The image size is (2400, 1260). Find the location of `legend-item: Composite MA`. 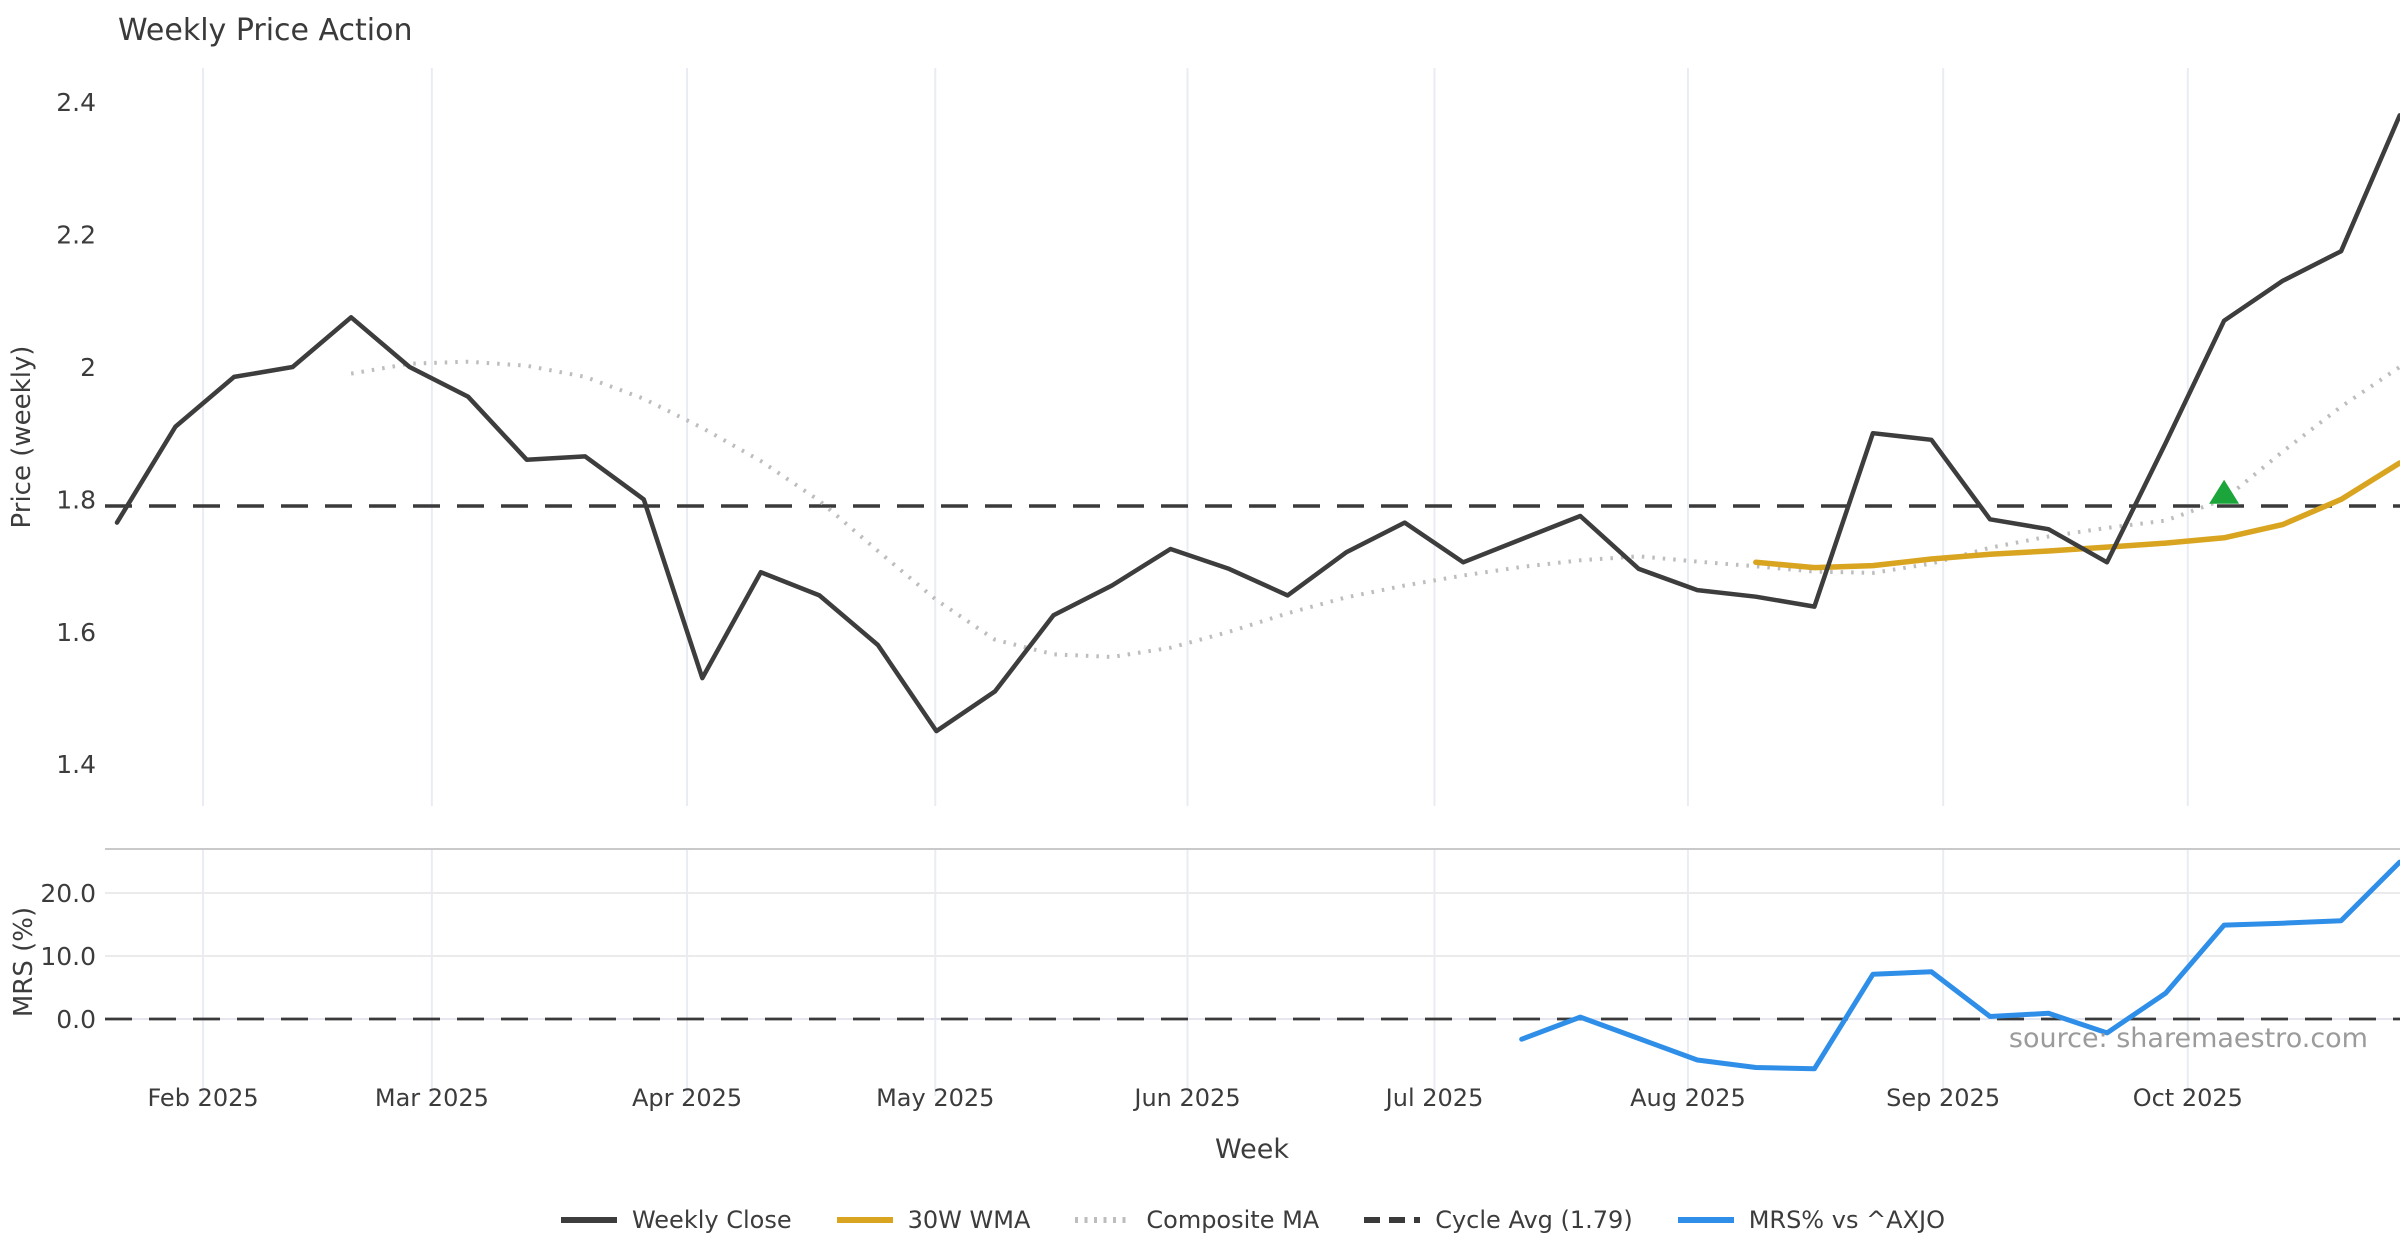

legend-item: Composite MA is located at coordinates (1196, 1220).